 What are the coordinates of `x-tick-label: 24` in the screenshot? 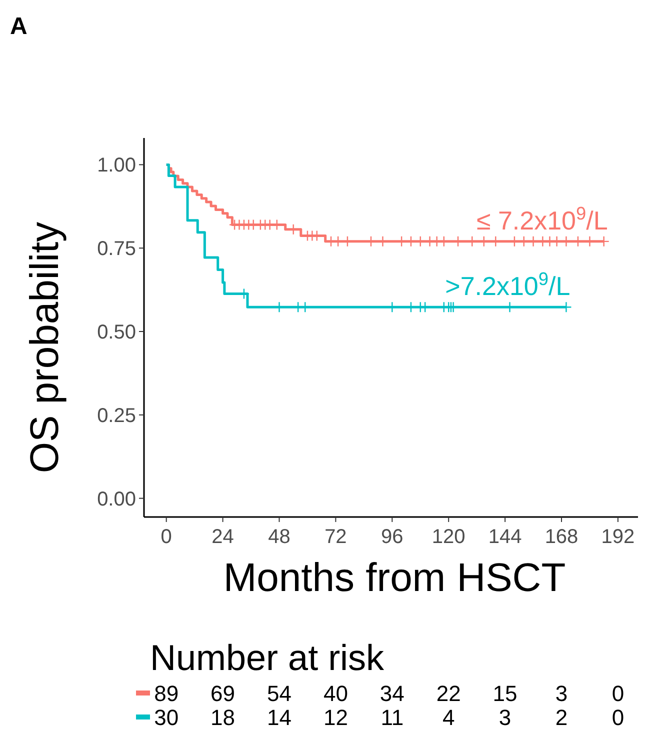 It's located at (223, 537).